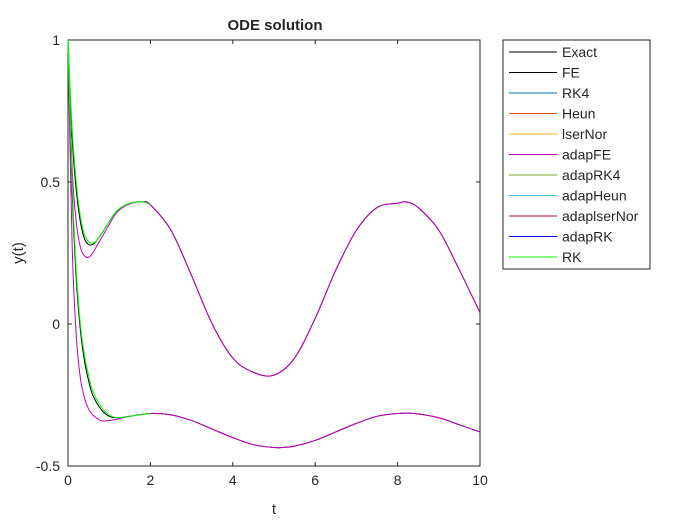  I want to click on legend-label-adapfe: adapFE, so click(586, 155).